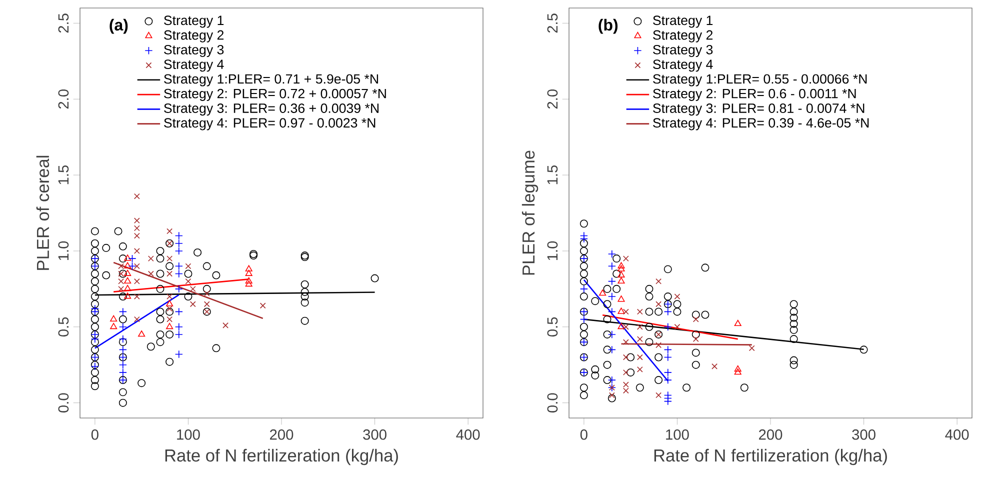 The image size is (984, 487). What do you see at coordinates (282, 434) in the screenshot?
I see `x-tick-label: 200` at bounding box center [282, 434].